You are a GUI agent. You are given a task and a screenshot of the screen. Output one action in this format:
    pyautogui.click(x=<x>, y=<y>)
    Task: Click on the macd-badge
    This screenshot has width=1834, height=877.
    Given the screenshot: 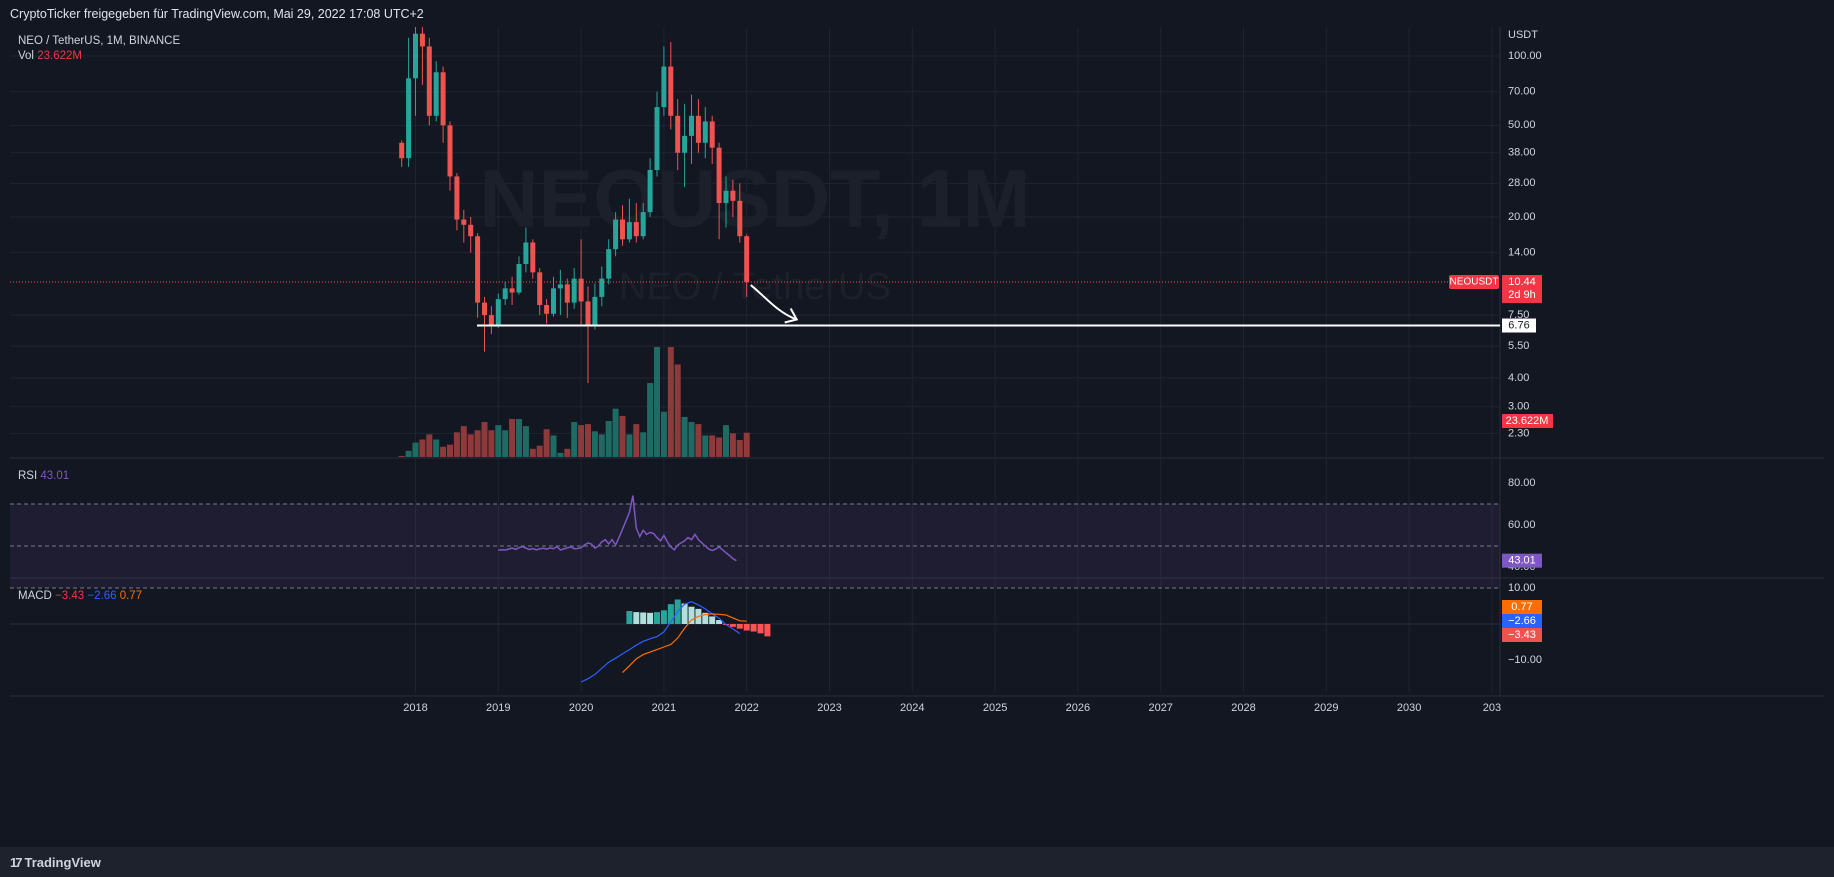 What is the action you would take?
    pyautogui.click(x=1522, y=635)
    